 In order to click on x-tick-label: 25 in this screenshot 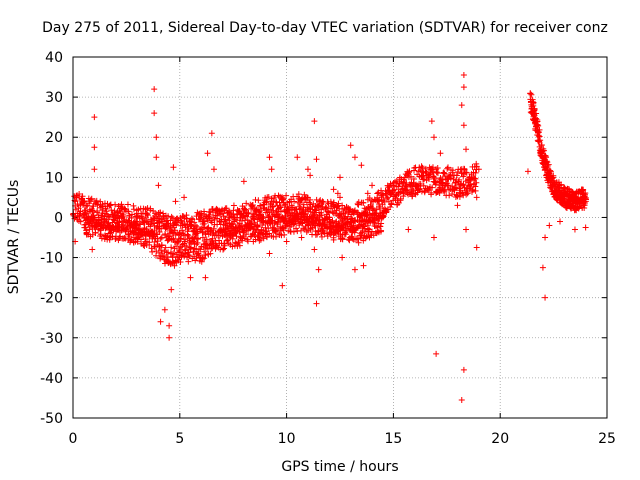, I will do `click(607, 439)`.